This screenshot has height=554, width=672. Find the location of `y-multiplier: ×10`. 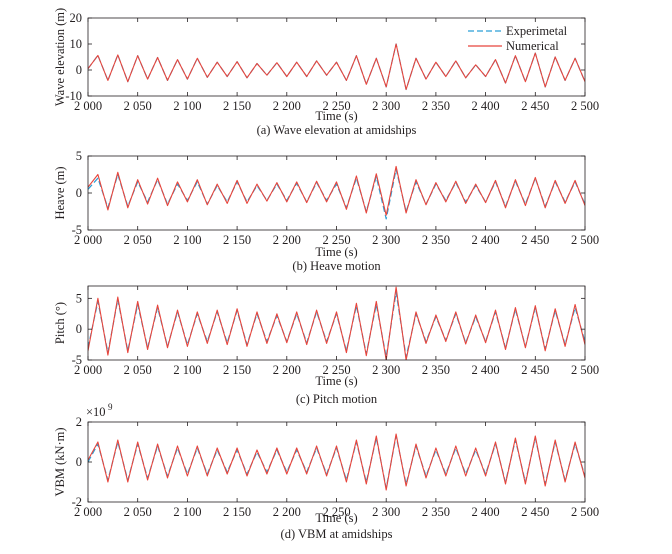

y-multiplier: ×10 is located at coordinates (96, 412).